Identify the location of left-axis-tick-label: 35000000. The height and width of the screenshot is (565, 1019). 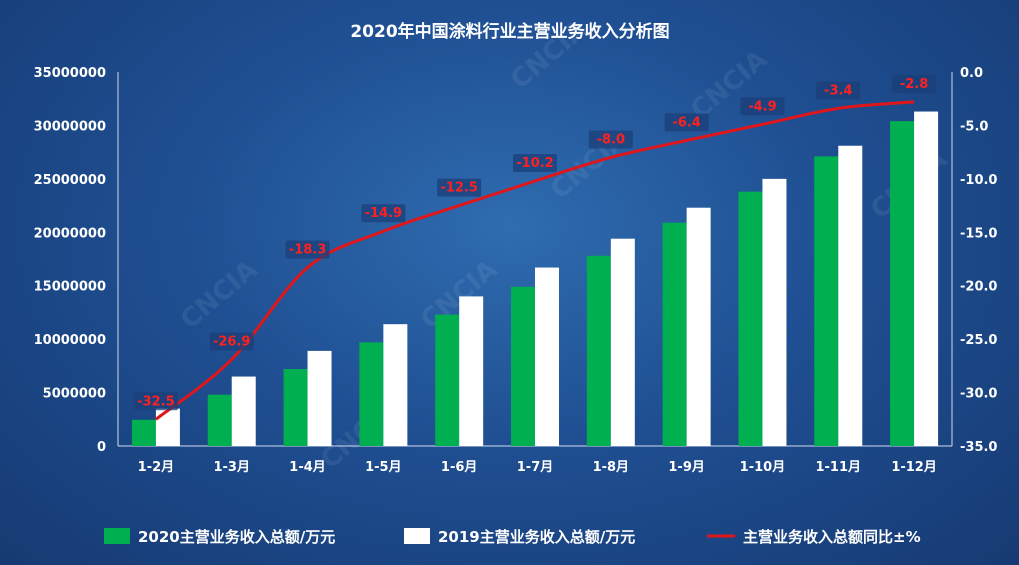
(70, 73).